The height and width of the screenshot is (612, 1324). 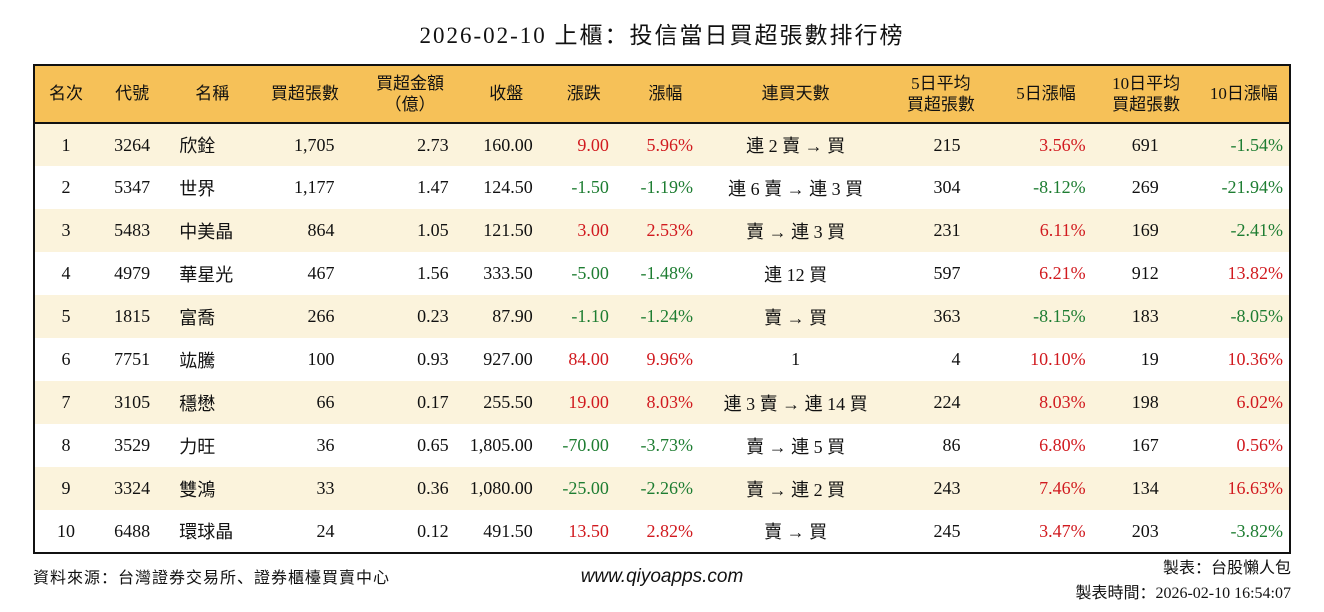 I want to click on cell-name: 世界, so click(x=197, y=188).